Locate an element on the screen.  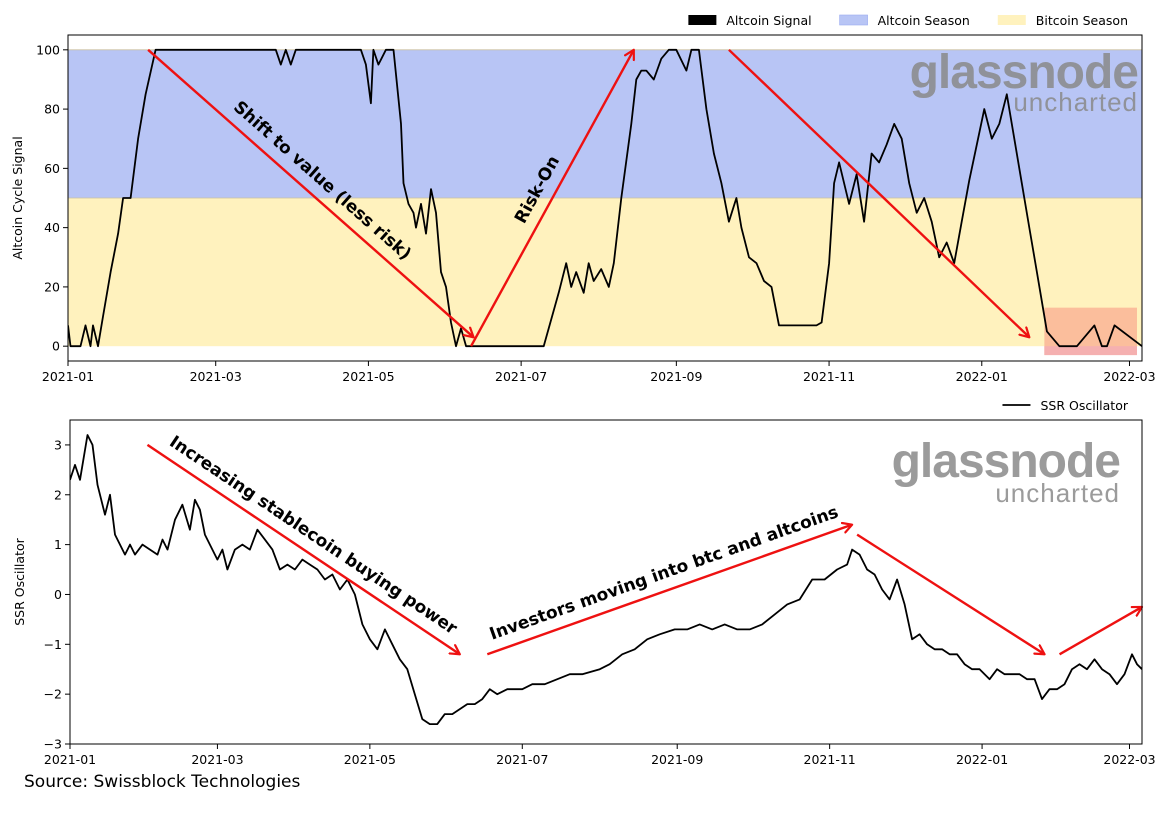
annotation-label: Investors moving into btc and altcoins is located at coordinates (664, 573).